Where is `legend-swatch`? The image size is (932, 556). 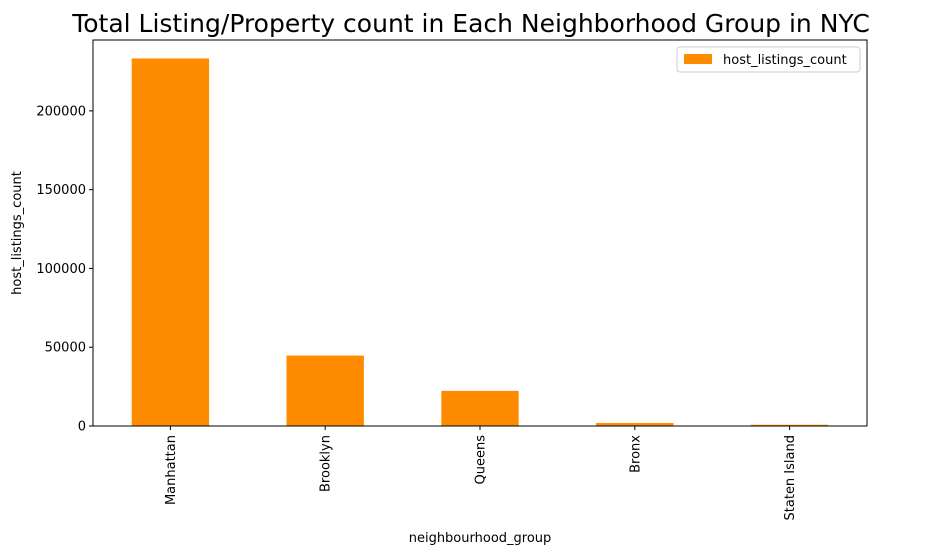 legend-swatch is located at coordinates (698, 59).